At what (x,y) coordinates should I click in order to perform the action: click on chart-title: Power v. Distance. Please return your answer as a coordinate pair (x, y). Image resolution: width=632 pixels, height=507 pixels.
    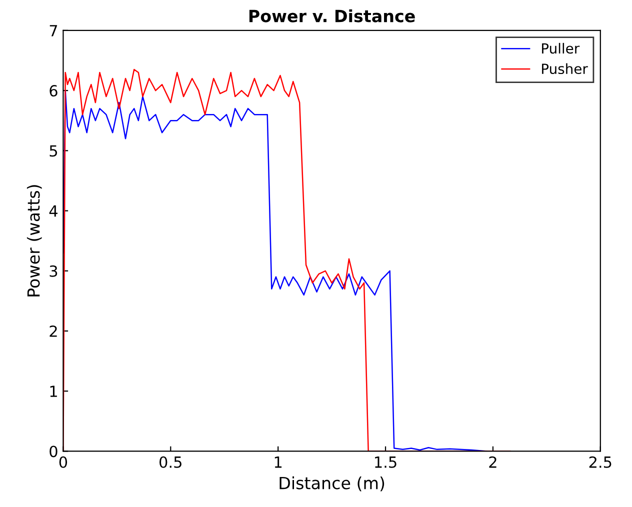
    Looking at the image, I should click on (332, 15).